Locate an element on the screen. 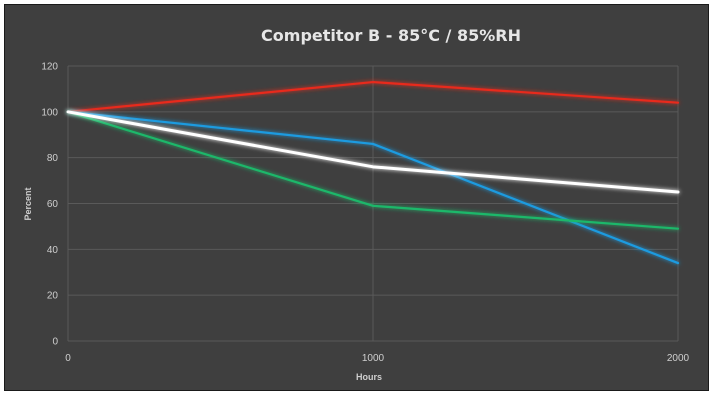 This screenshot has height=397, width=714. y-tick-label: 120 is located at coordinates (49, 67).